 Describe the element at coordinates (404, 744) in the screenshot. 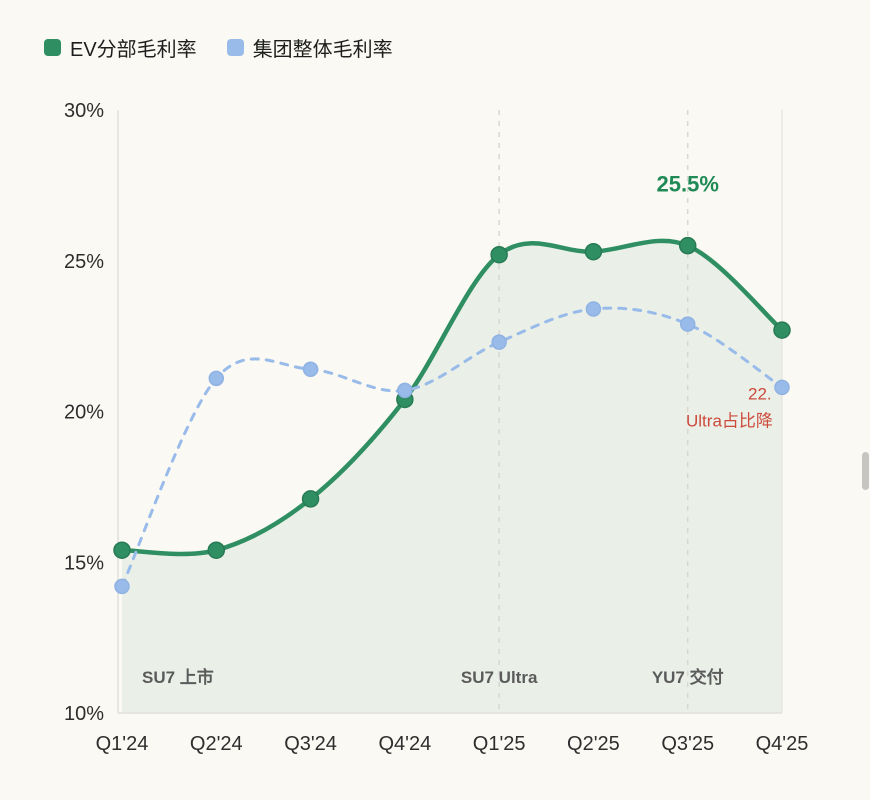

I see `x-tick-label: Q4'24` at that location.